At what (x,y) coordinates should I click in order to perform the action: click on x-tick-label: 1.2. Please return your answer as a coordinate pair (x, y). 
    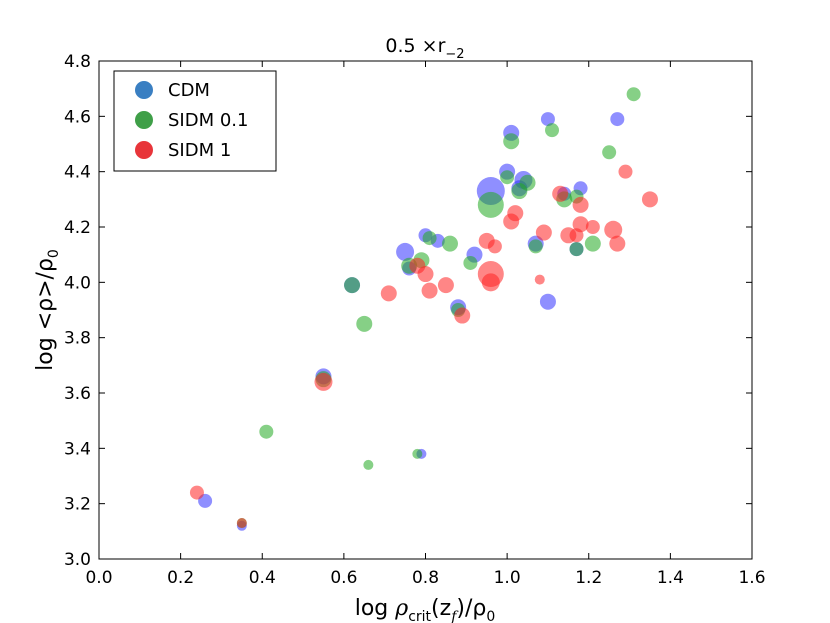
    Looking at the image, I should click on (588, 578).